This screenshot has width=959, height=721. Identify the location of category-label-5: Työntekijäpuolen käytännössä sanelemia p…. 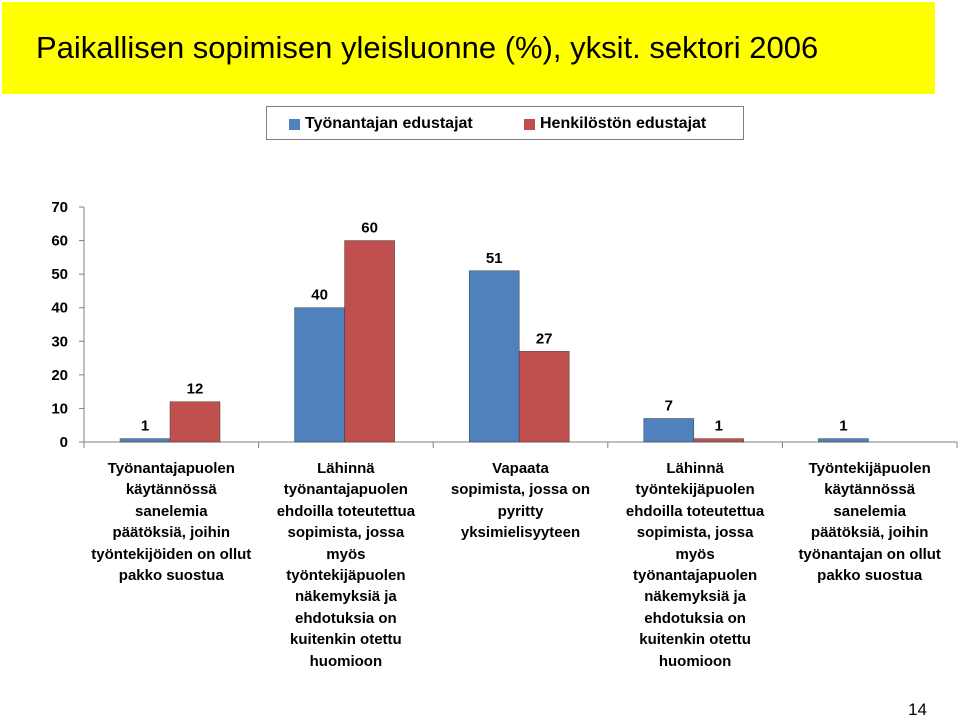
(869, 522).